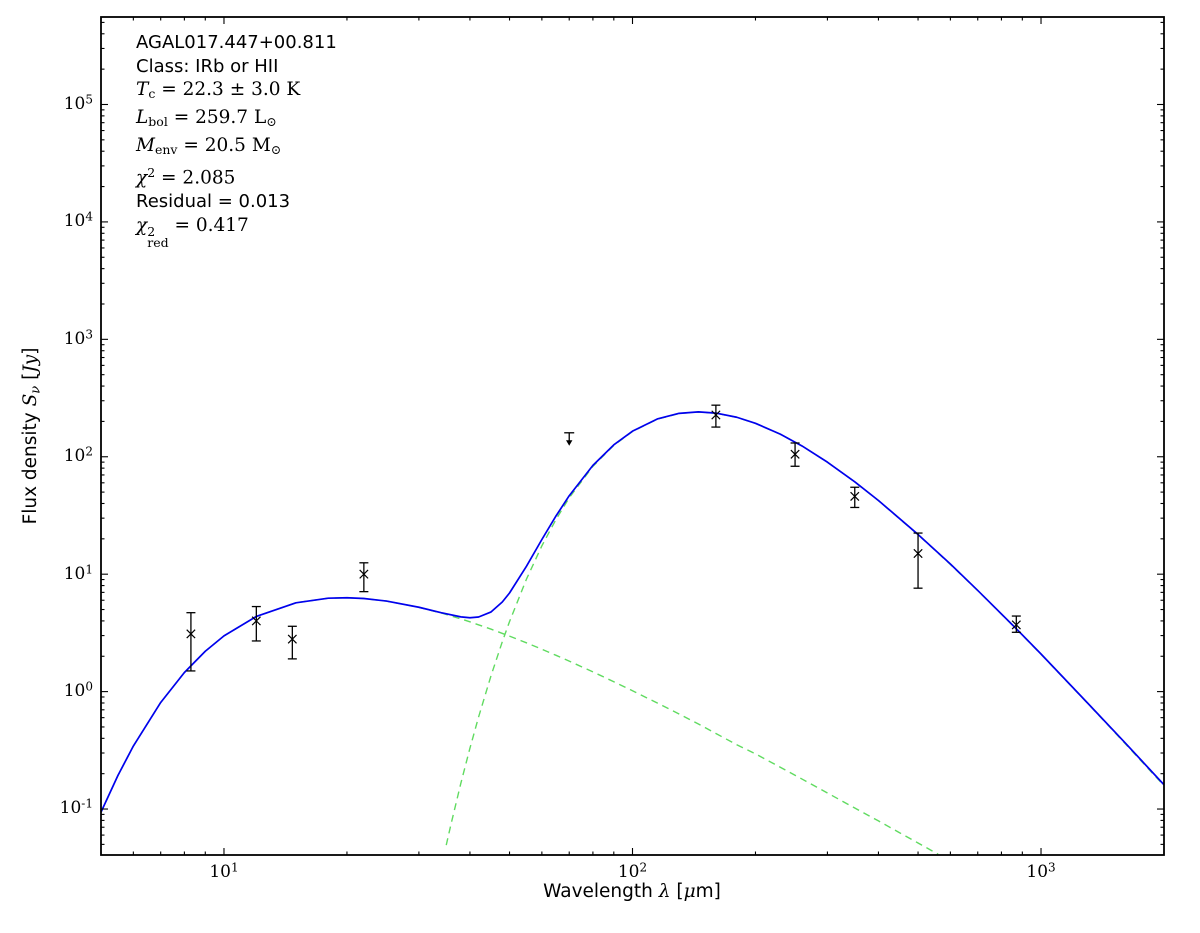 Image resolution: width=1200 pixels, height=933 pixels. I want to click on residual: Residual = 0.013, so click(213, 202).